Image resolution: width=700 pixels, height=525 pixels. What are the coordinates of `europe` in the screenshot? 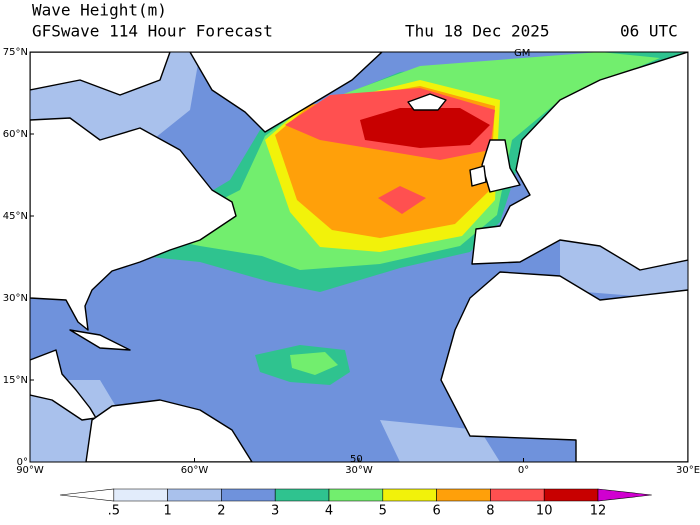 It's located at (579, 161).